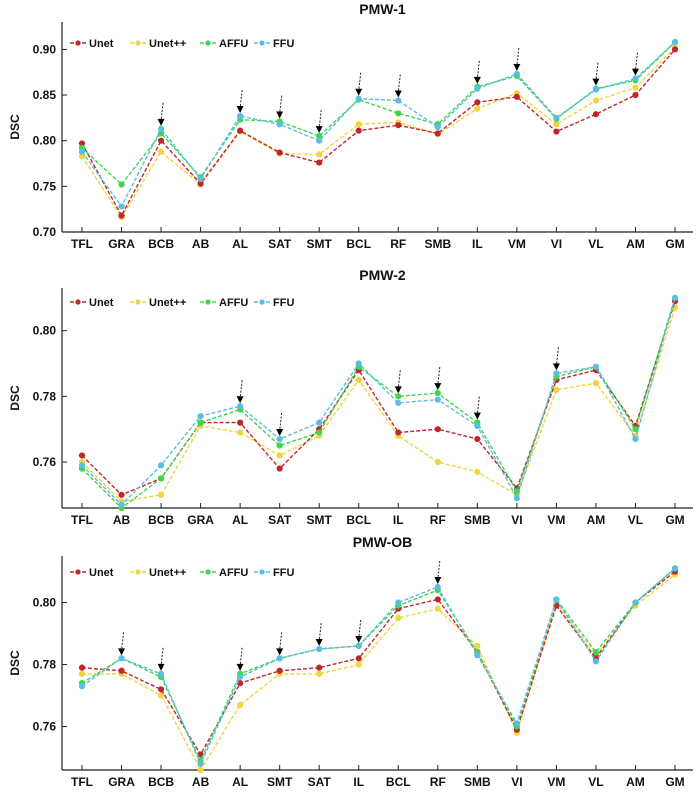 The image size is (699, 795). What do you see at coordinates (398, 244) in the screenshot?
I see `x-tick-label: RF` at bounding box center [398, 244].